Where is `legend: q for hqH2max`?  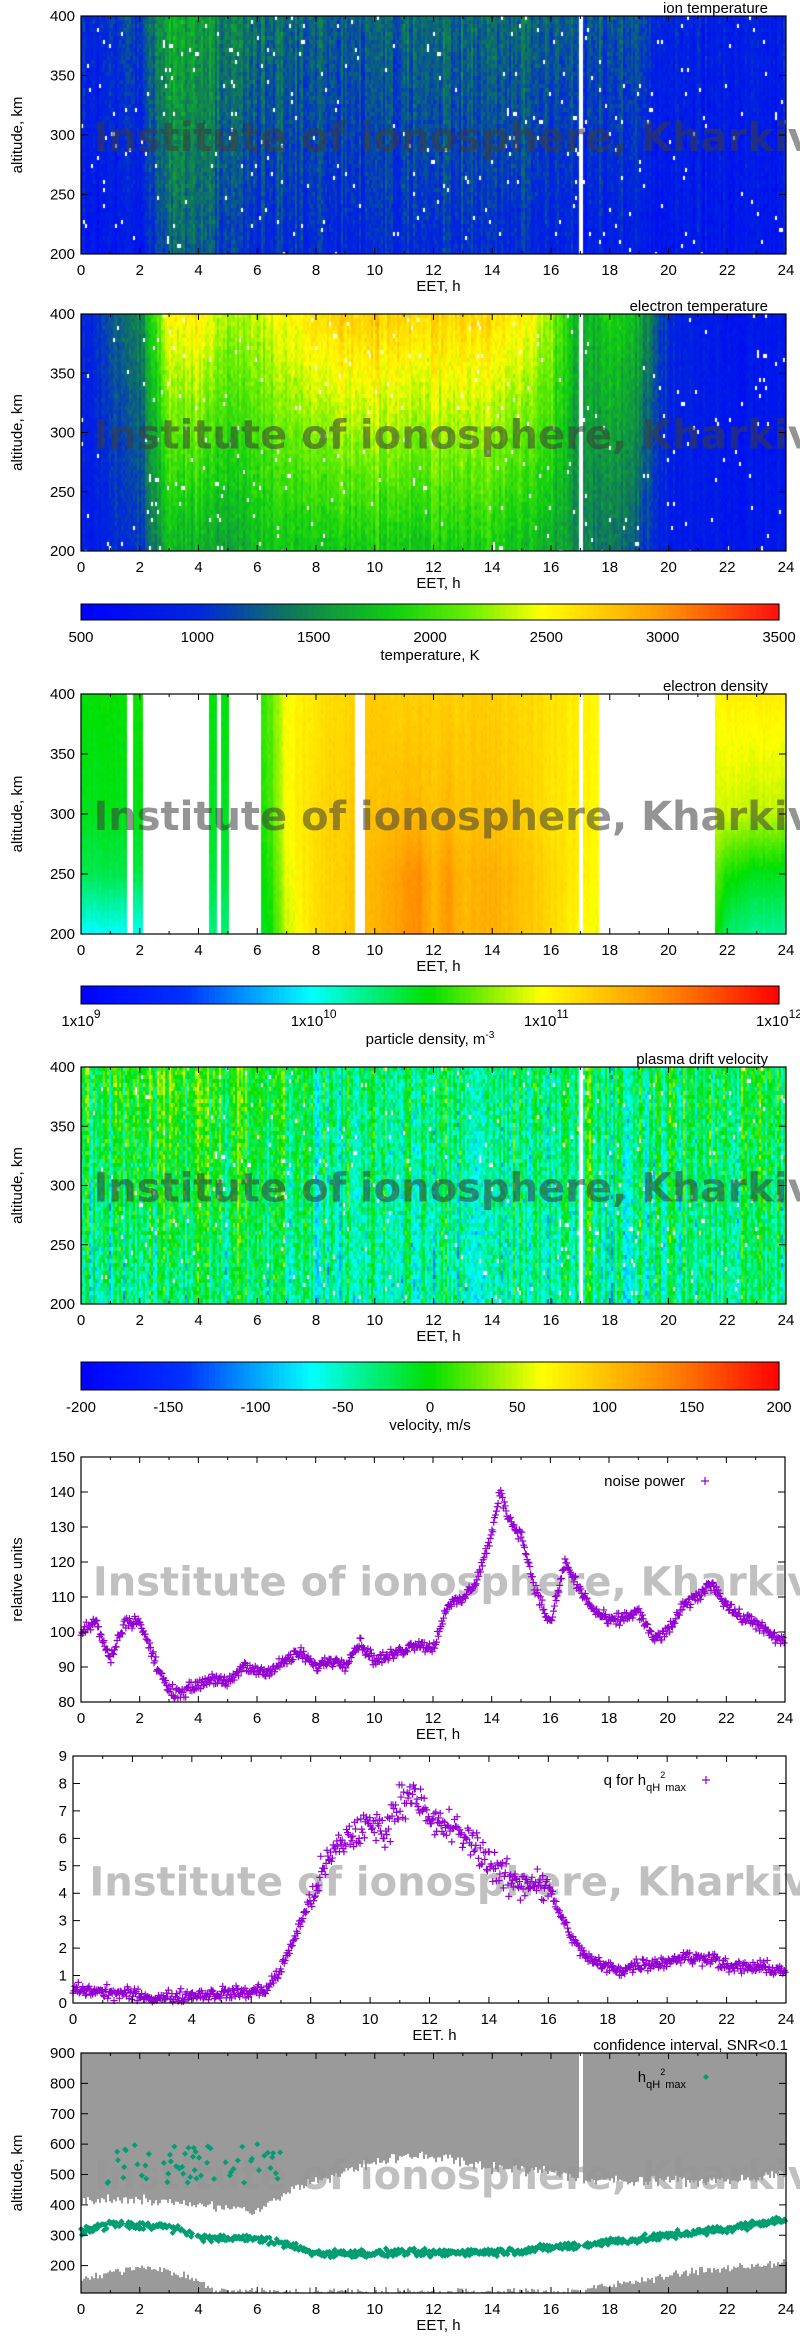 legend: q for hqH2max is located at coordinates (657, 1782).